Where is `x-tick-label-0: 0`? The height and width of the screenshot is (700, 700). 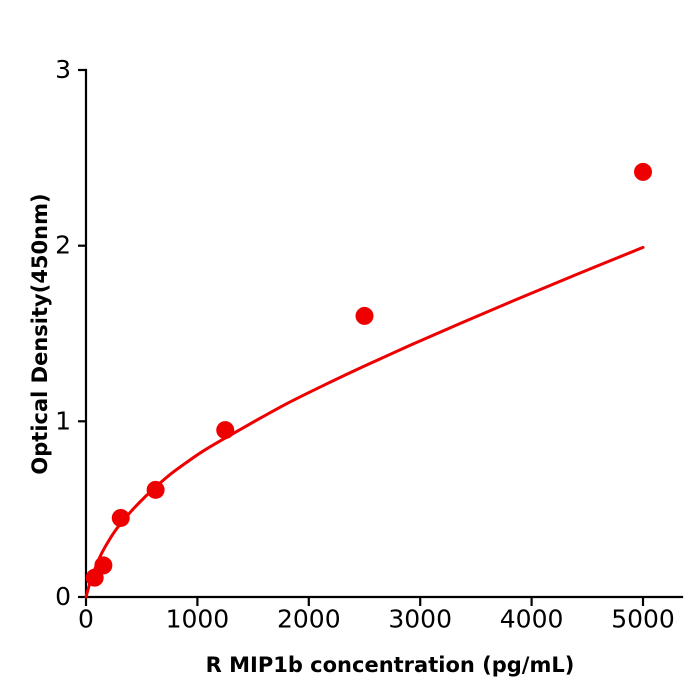
x-tick-label-0: 0 is located at coordinates (86, 618).